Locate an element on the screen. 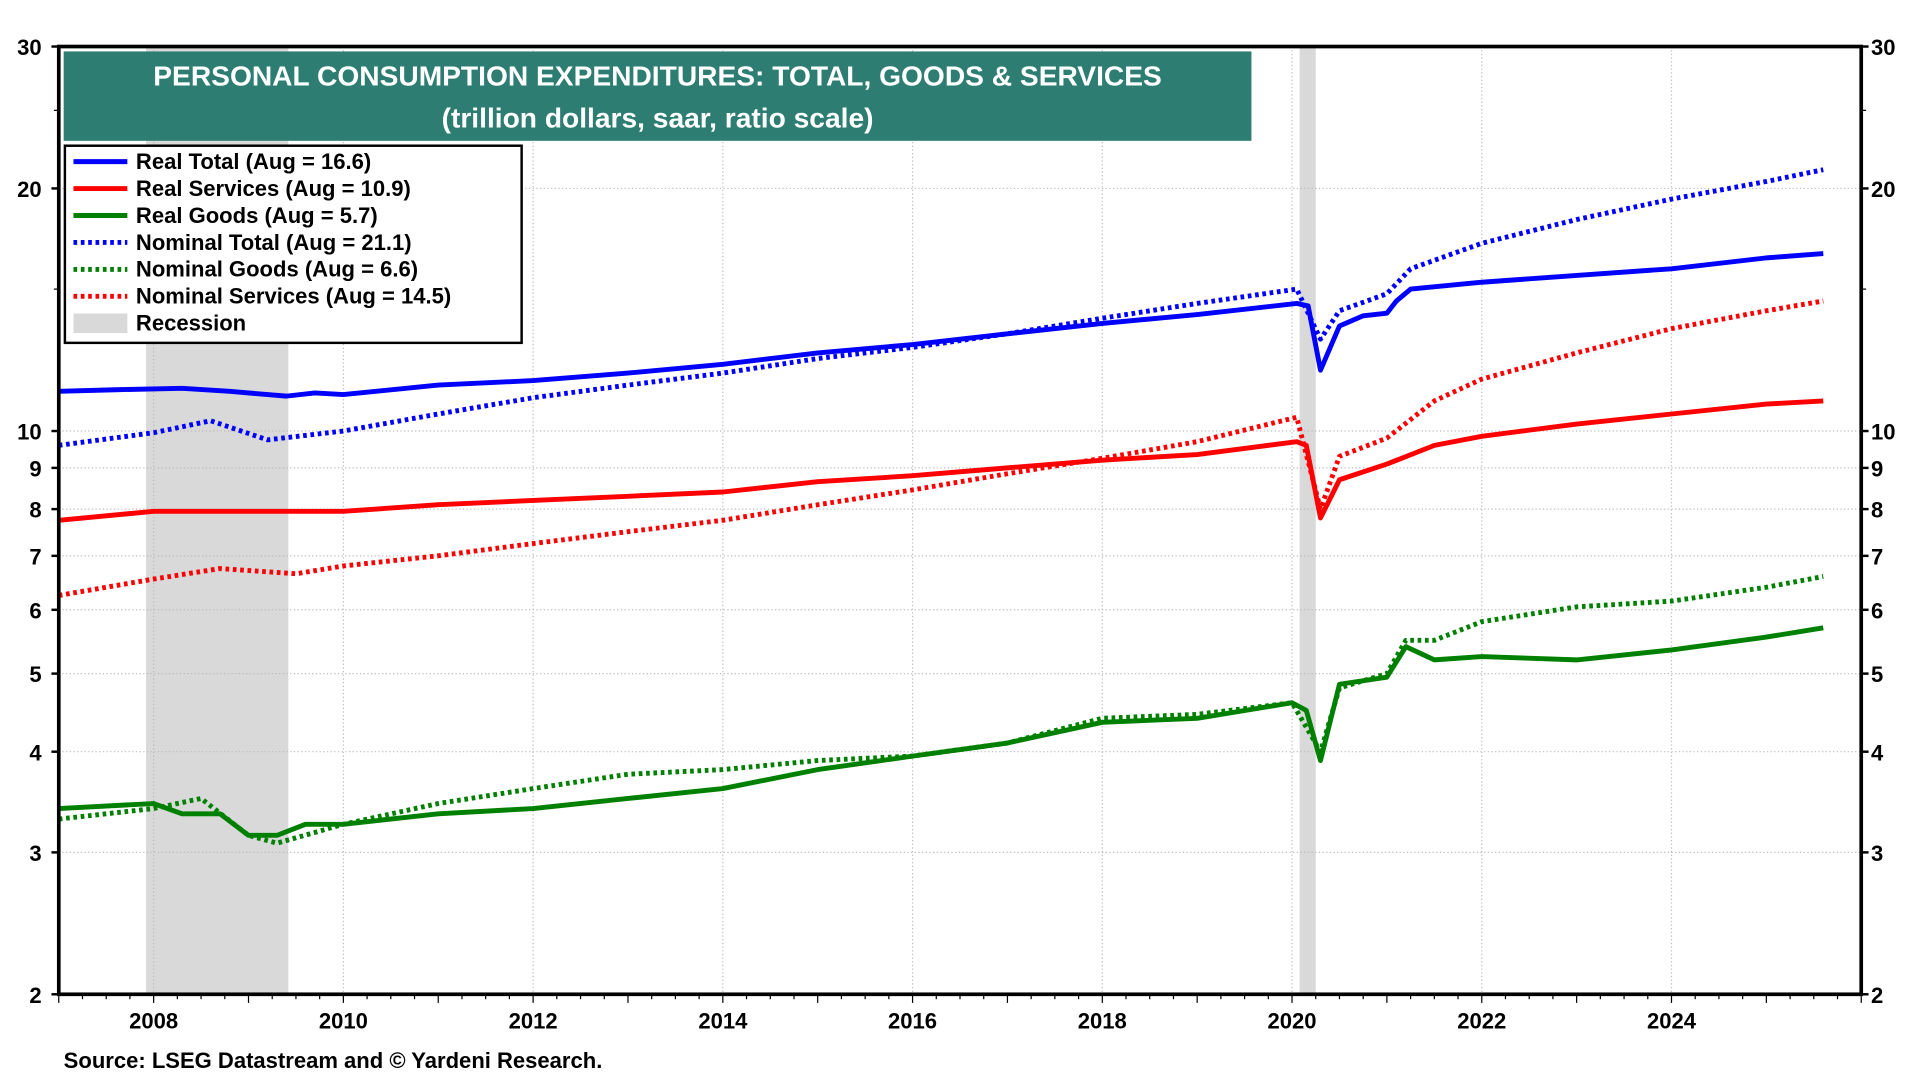 The width and height of the screenshot is (1920, 1080). y-tick-label-left: 4 is located at coordinates (35, 752).